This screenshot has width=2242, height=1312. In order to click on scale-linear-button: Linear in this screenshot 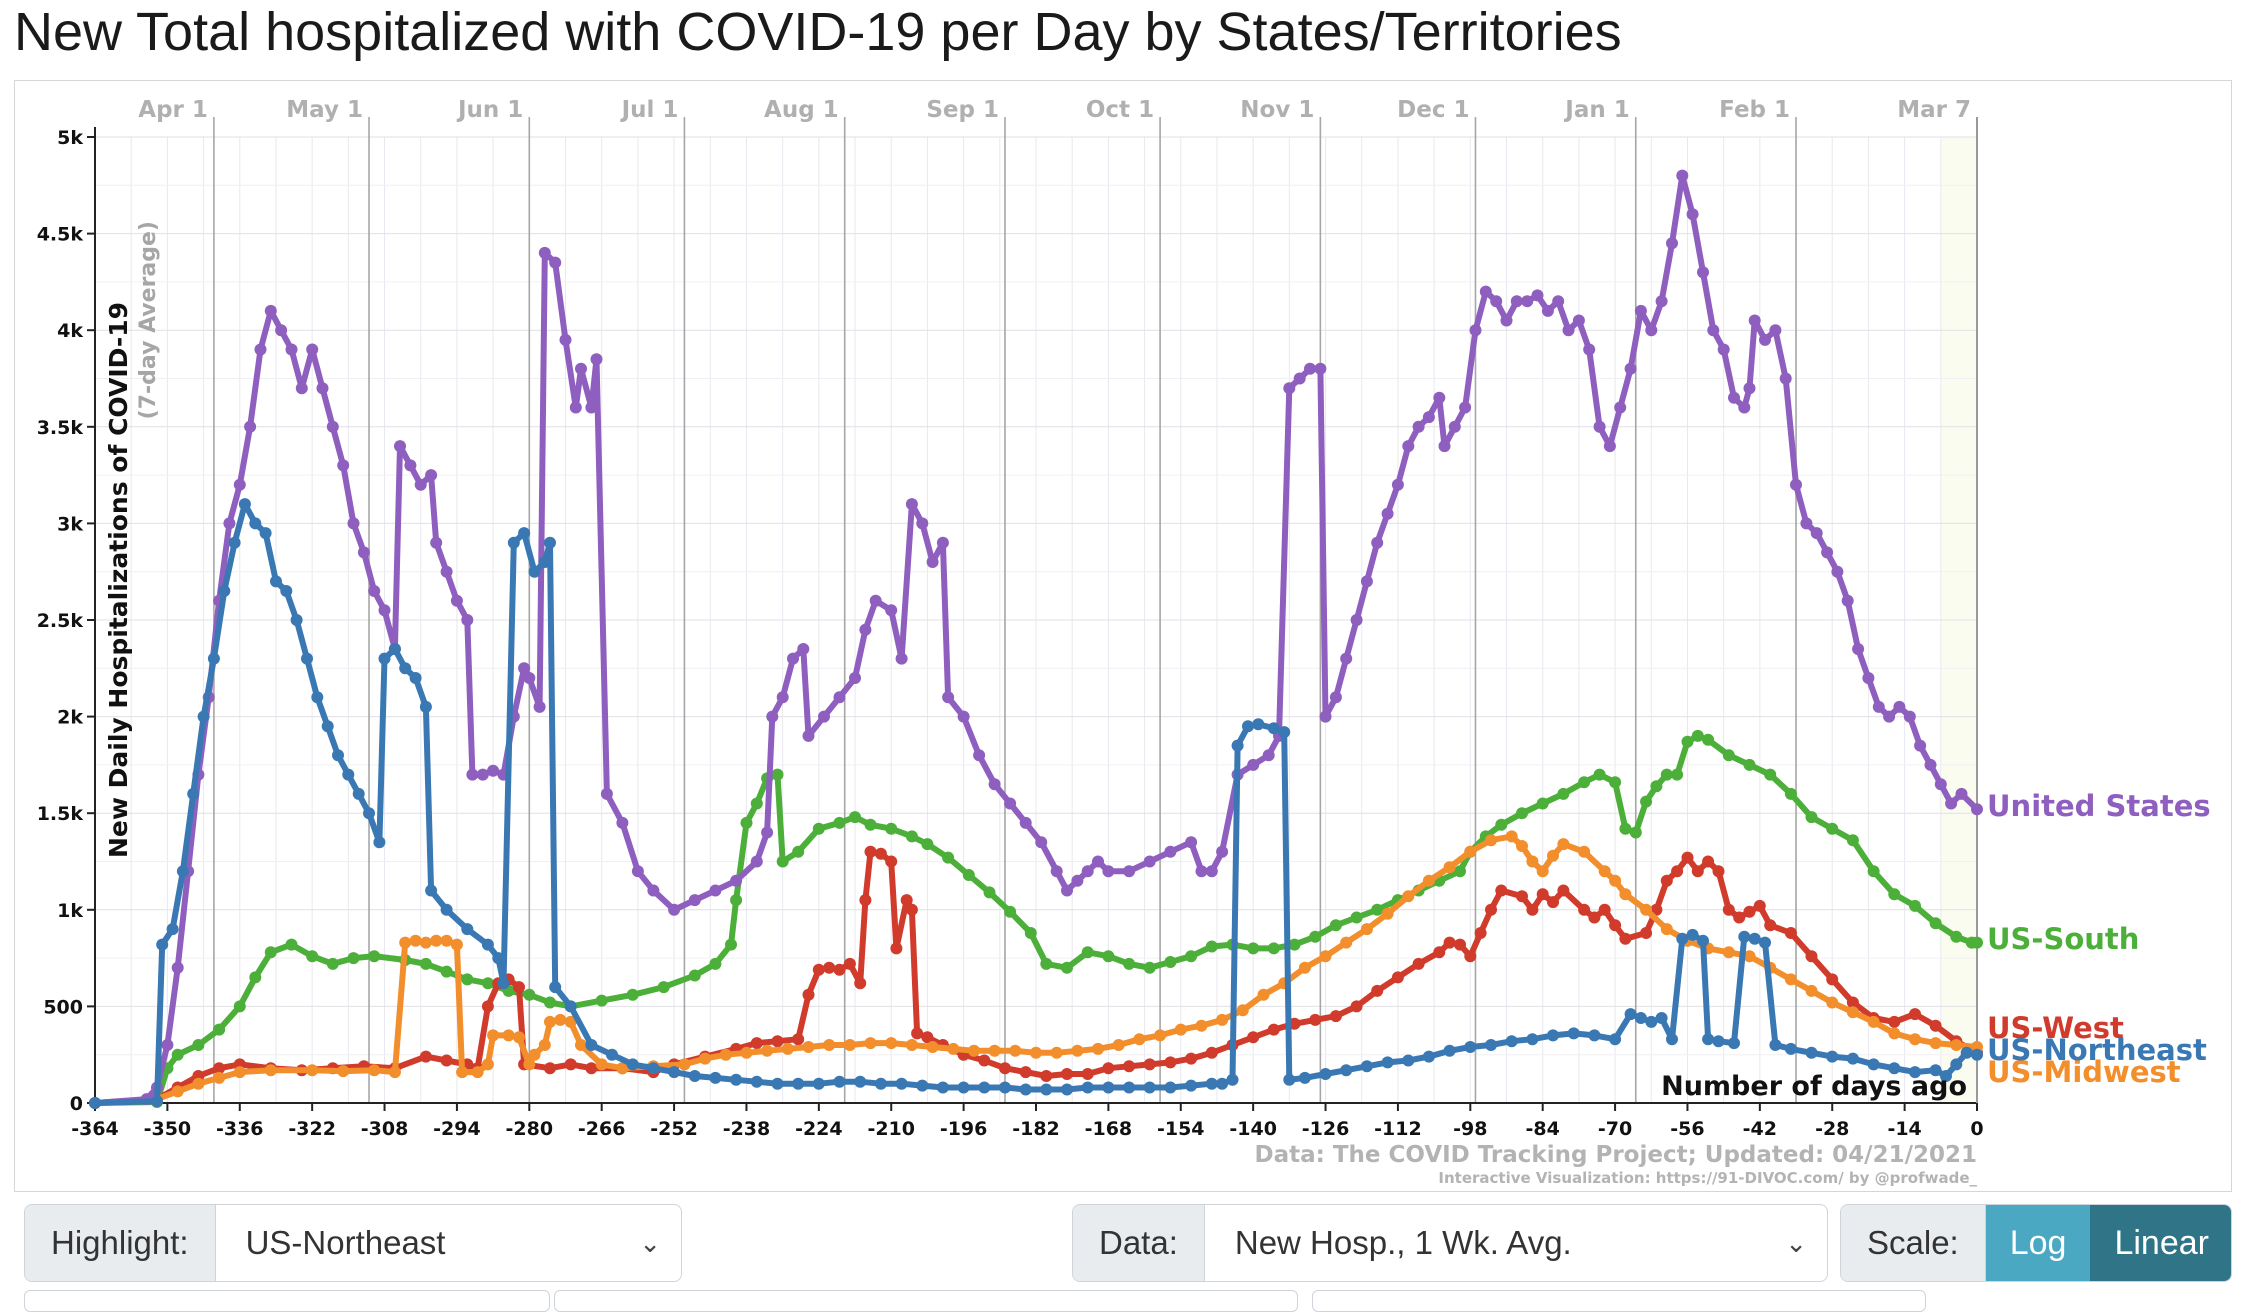, I will do `click(2160, 1243)`.